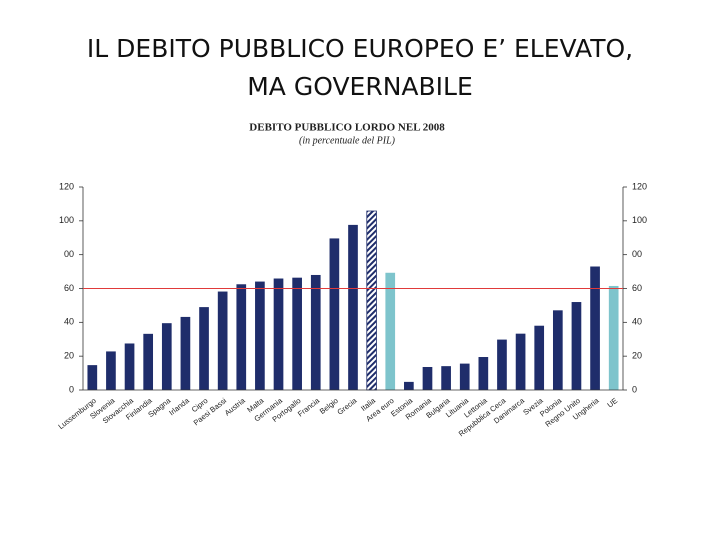 This screenshot has height=540, width=720. What do you see at coordinates (329, 406) in the screenshot?
I see `x-tick-label: Belgio` at bounding box center [329, 406].